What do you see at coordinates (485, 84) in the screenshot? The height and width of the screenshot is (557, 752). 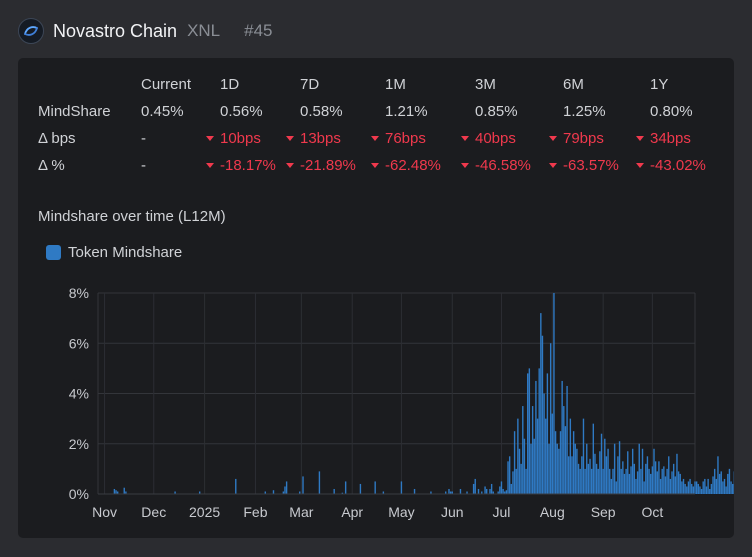 I see `stats-column-header: 3M` at bounding box center [485, 84].